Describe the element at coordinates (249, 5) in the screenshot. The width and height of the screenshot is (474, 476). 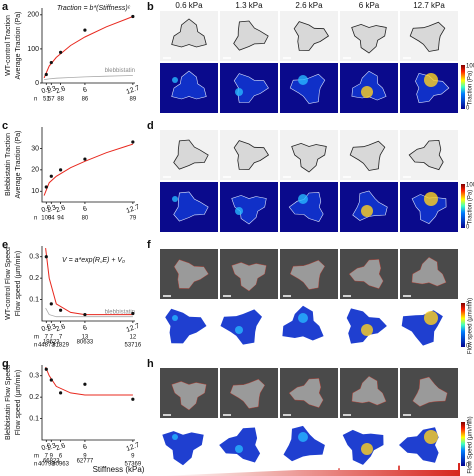
I see `column-label: 1.3 kPa` at that location.